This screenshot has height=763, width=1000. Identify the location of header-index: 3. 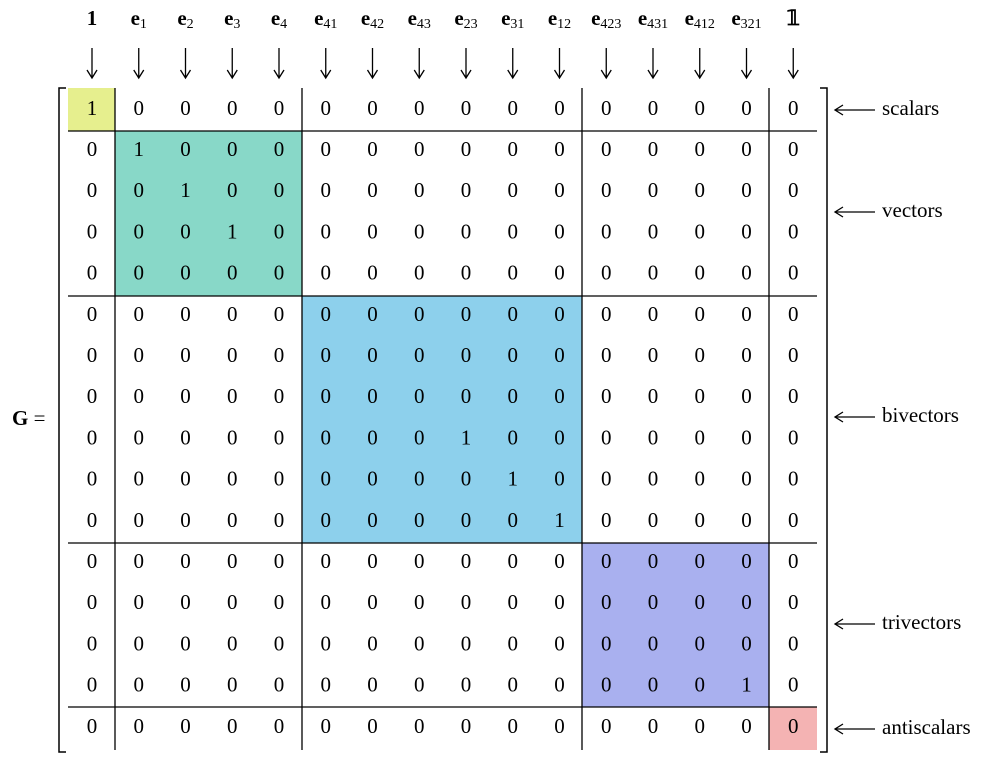
(236, 24).